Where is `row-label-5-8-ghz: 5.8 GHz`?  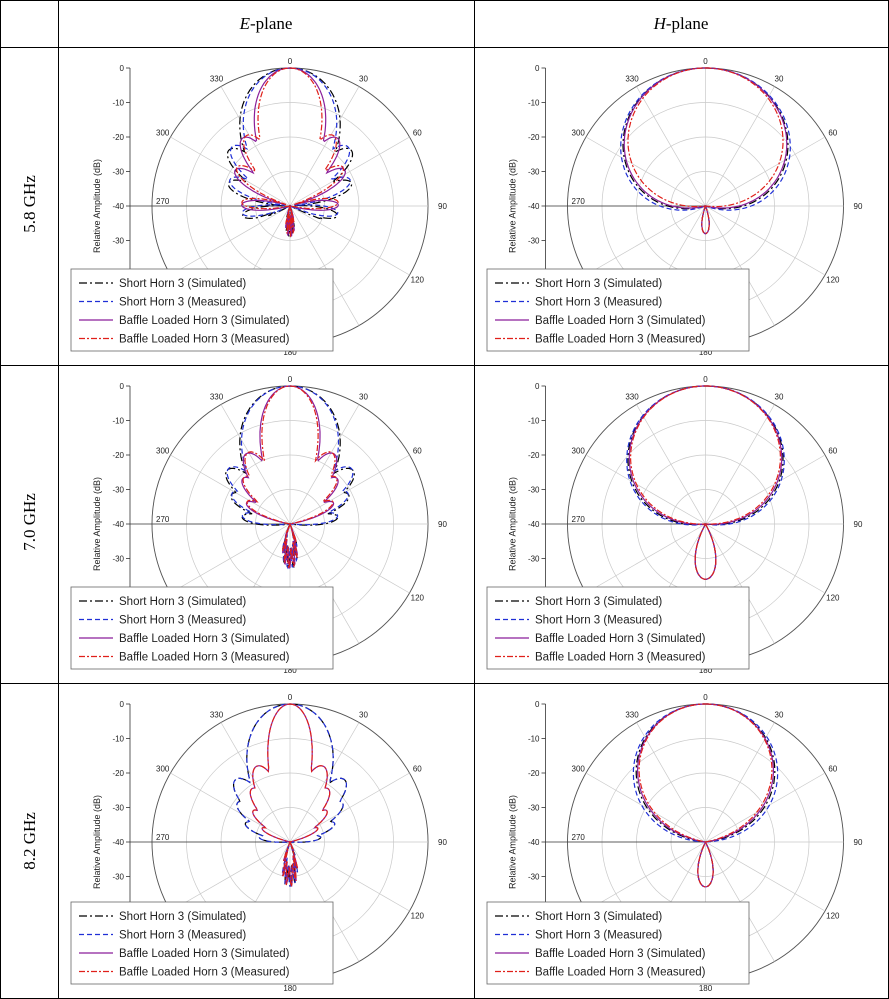
row-label-5-8-ghz: 5.8 GHz is located at coordinates (29, 204).